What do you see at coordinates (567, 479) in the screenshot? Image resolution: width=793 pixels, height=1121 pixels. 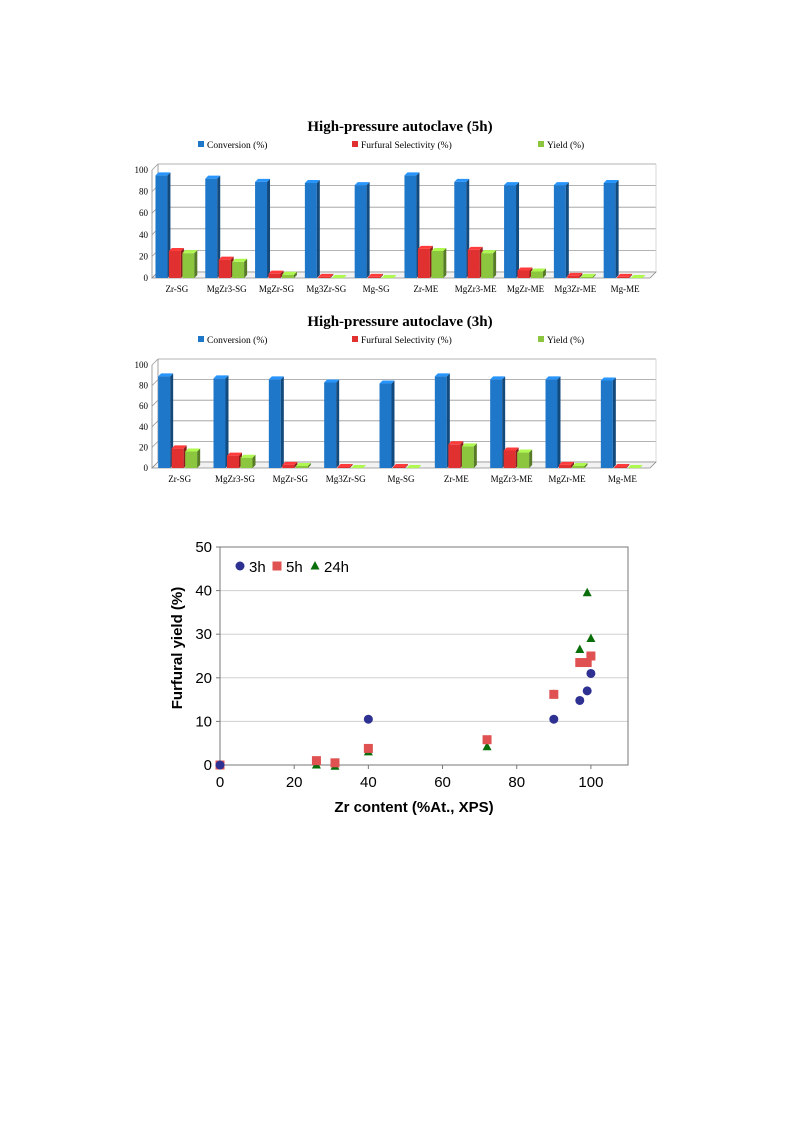 I see `x-tick-label: MgZr-ME` at bounding box center [567, 479].